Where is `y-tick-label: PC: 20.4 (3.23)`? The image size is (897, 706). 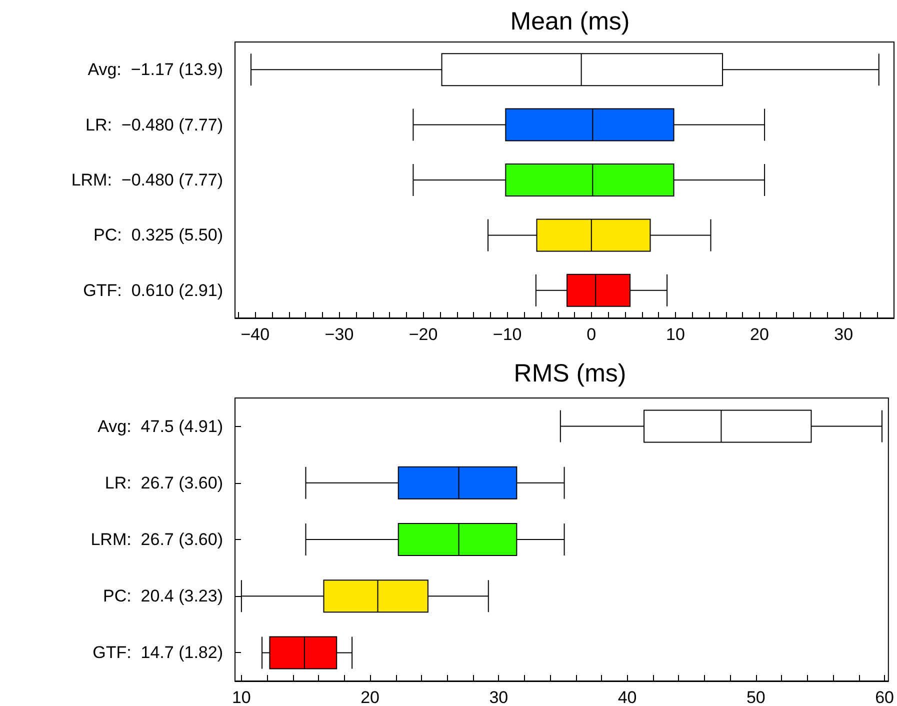
y-tick-label: PC: 20.4 (3.23) is located at coordinates (162, 596).